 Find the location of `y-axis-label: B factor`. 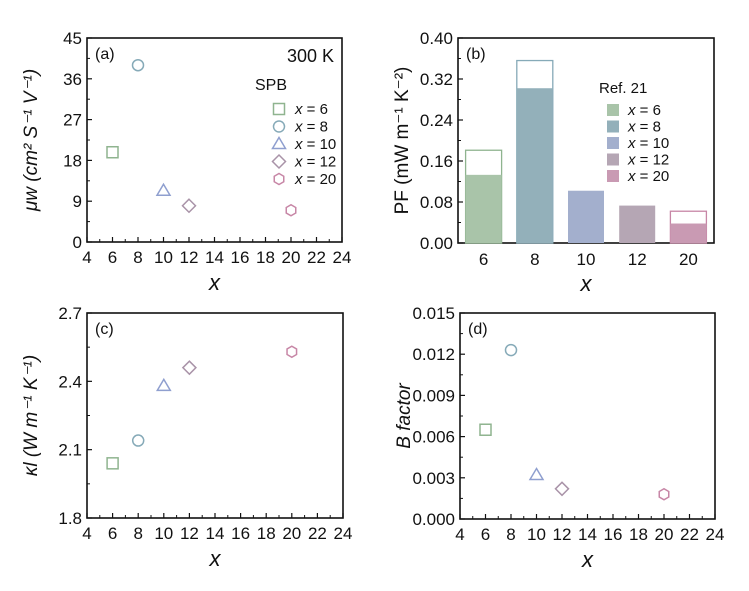

y-axis-label: B factor is located at coordinates (404, 416).